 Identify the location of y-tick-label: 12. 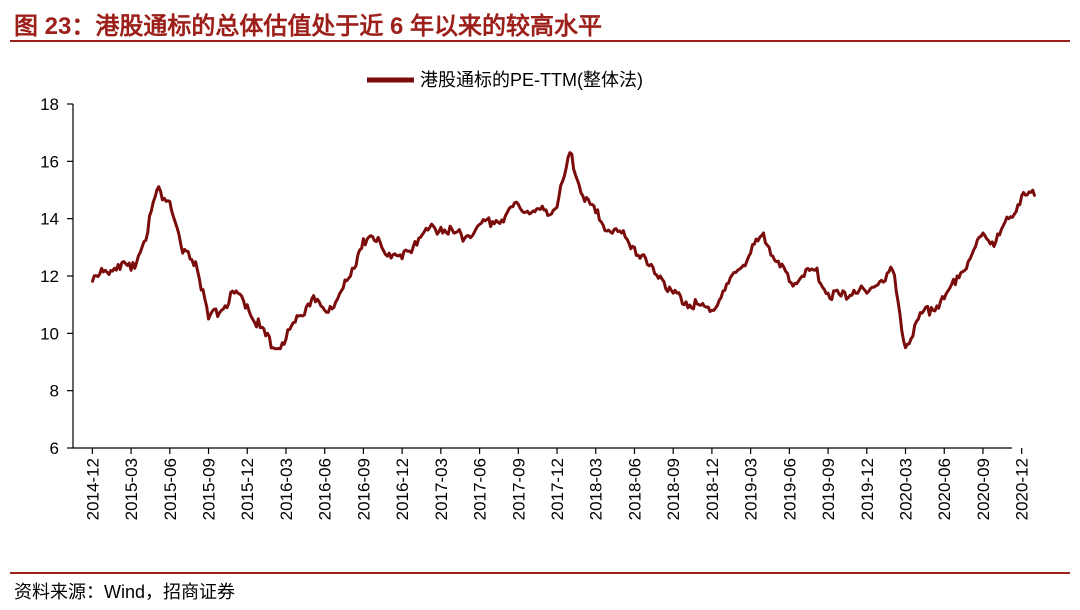
(49, 276).